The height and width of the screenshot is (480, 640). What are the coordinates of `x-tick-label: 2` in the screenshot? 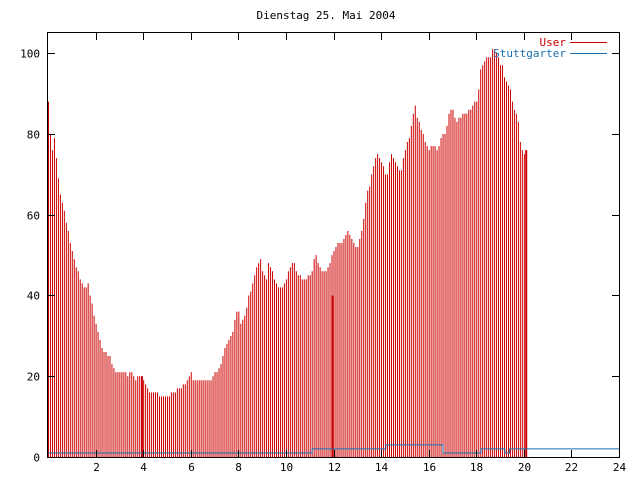 It's located at (96, 467).